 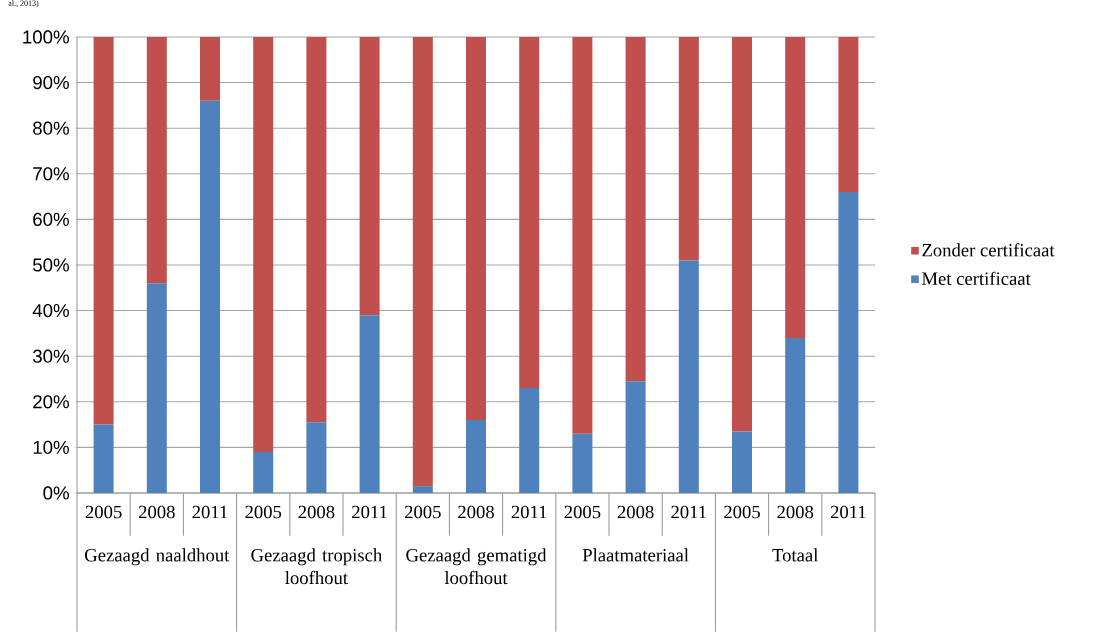 I want to click on y-tick-label: 10%, so click(x=51, y=447).